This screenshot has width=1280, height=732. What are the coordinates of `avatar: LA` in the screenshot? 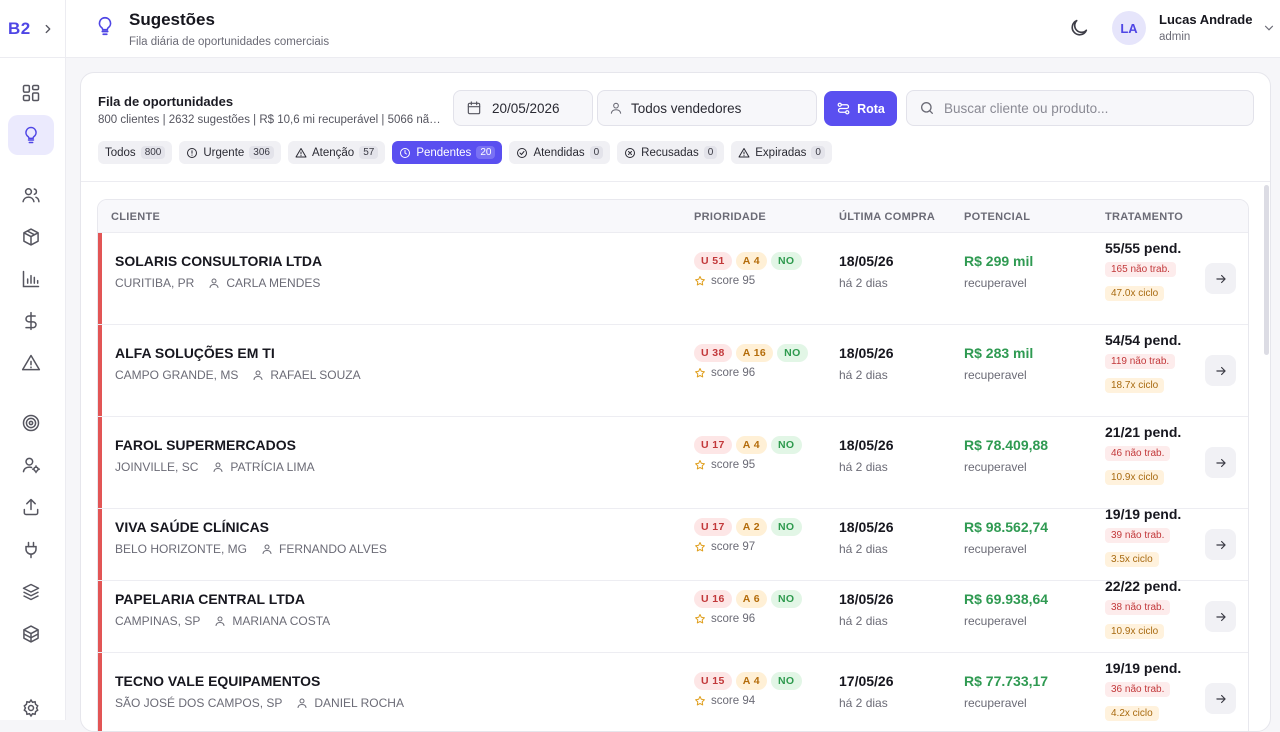 It's located at (1129, 28).